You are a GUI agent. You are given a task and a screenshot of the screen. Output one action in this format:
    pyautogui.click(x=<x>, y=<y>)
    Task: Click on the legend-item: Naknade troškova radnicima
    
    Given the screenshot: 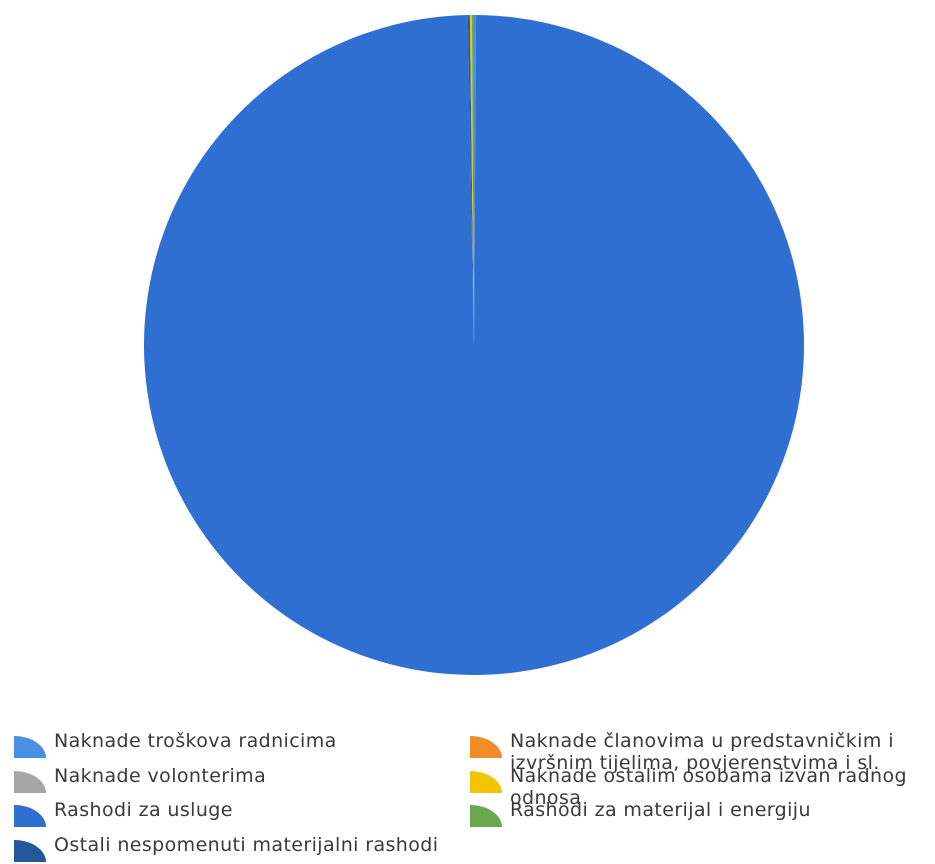 What is the action you would take?
    pyautogui.click(x=224, y=745)
    